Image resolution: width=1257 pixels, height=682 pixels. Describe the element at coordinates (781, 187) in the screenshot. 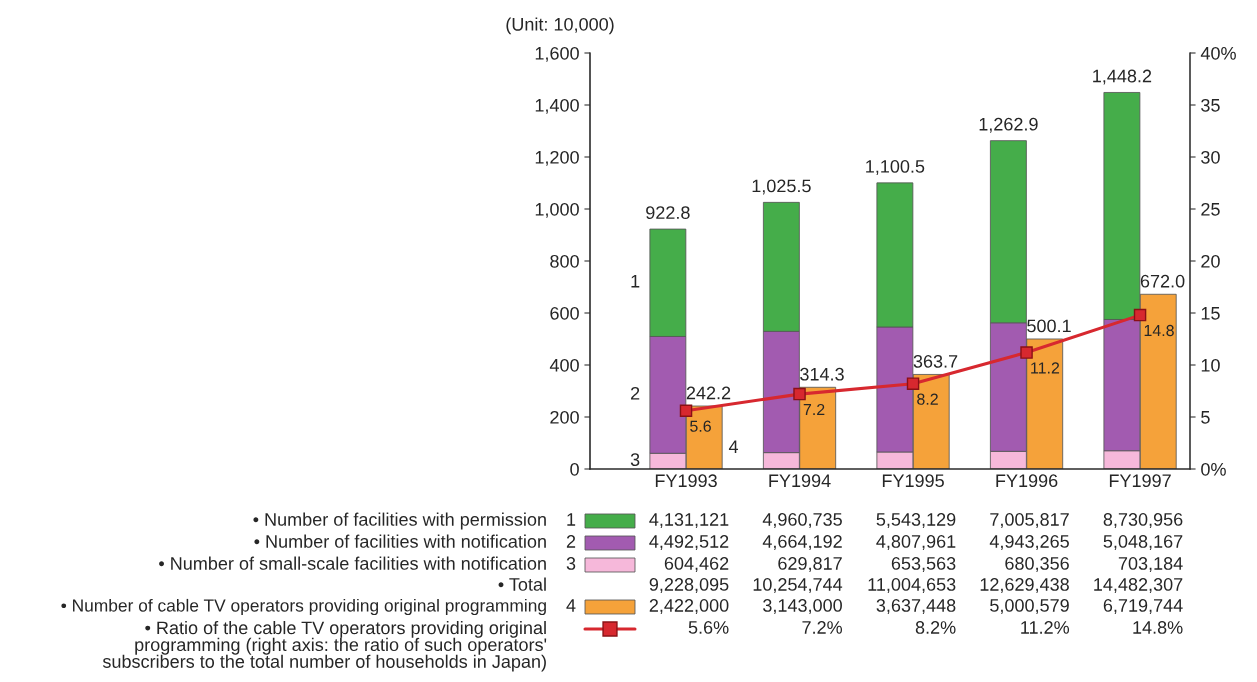

I see `total-label: 1,025.5` at that location.